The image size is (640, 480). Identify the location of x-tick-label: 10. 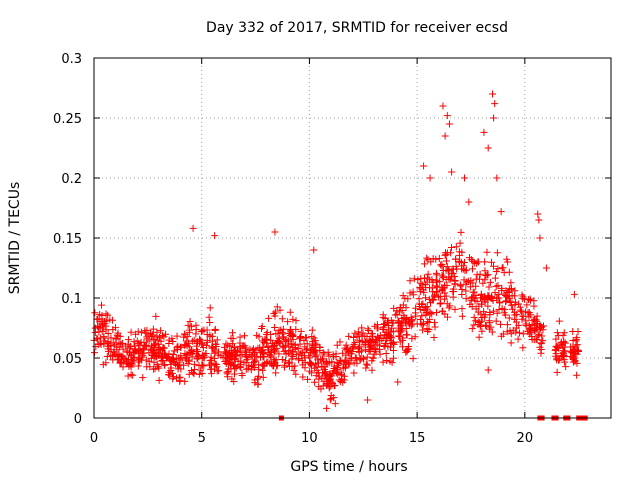
(309, 438).